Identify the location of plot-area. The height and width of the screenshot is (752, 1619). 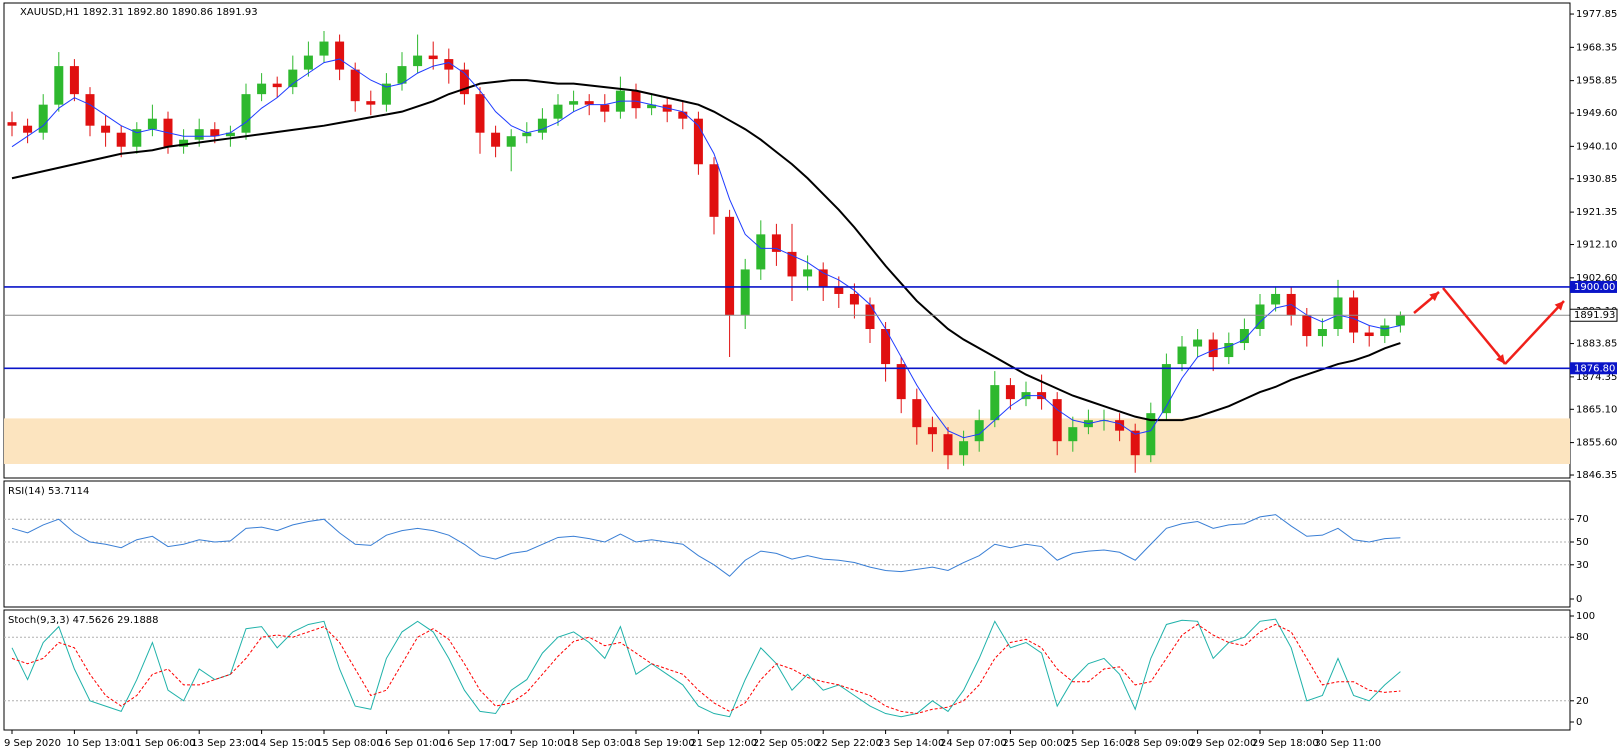
(787, 545).